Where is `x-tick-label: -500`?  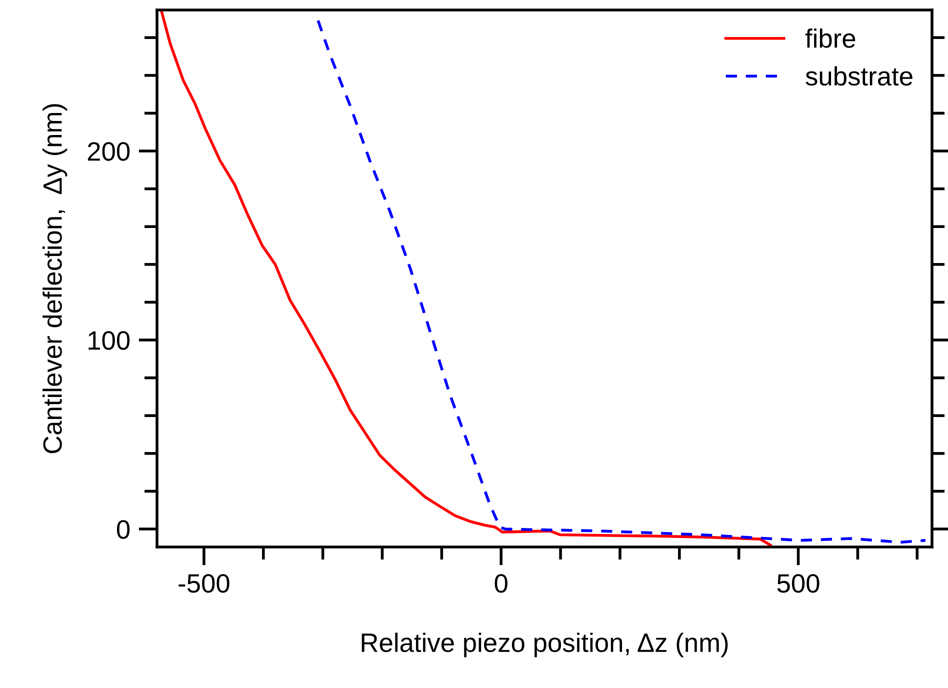 x-tick-label: -500 is located at coordinates (204, 583).